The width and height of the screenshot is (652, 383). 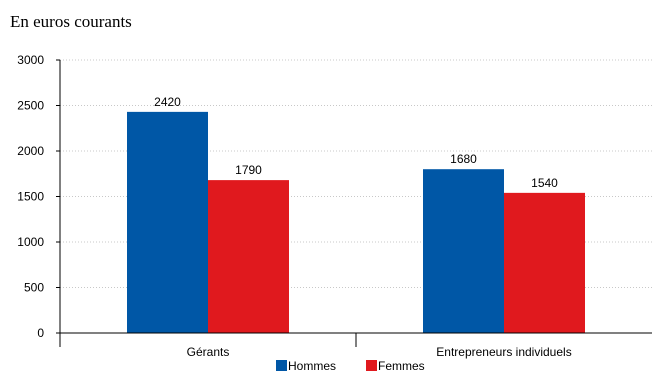 What do you see at coordinates (371, 365) in the screenshot?
I see `legend-swatch-femmes` at bounding box center [371, 365].